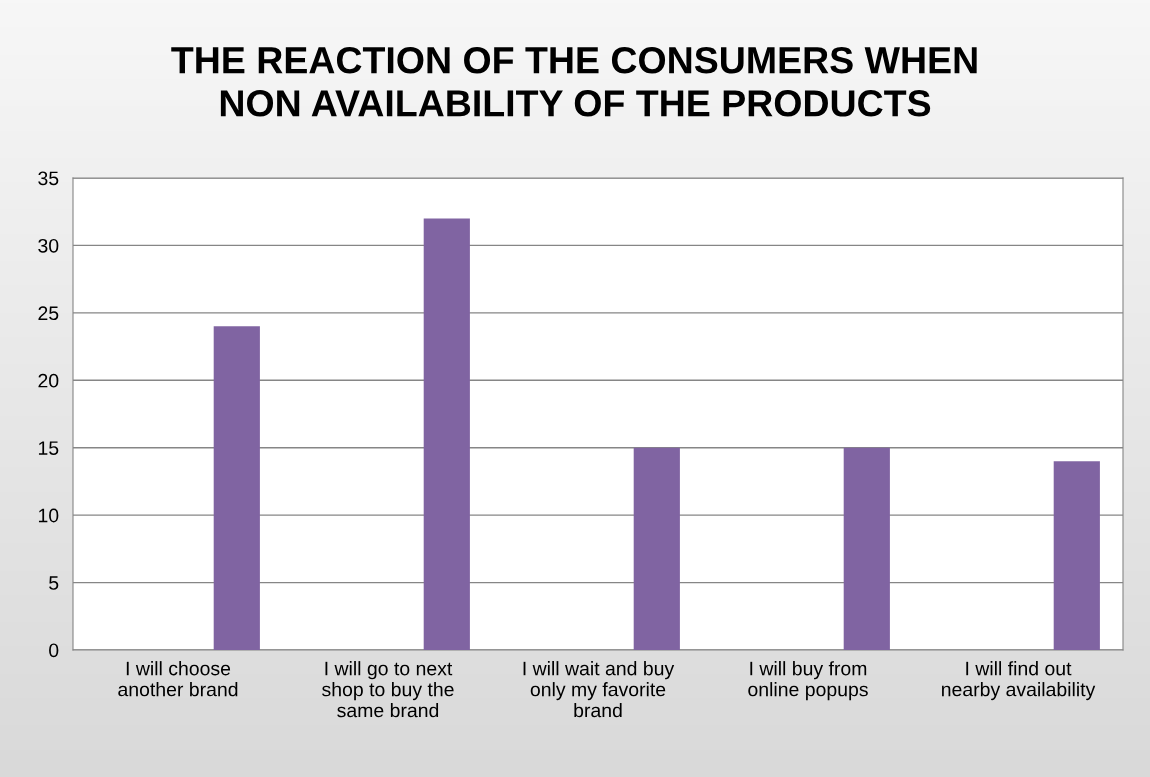 The image size is (1150, 777). What do you see at coordinates (808, 681) in the screenshot?
I see `x-tick-label: I will buy from online popups` at bounding box center [808, 681].